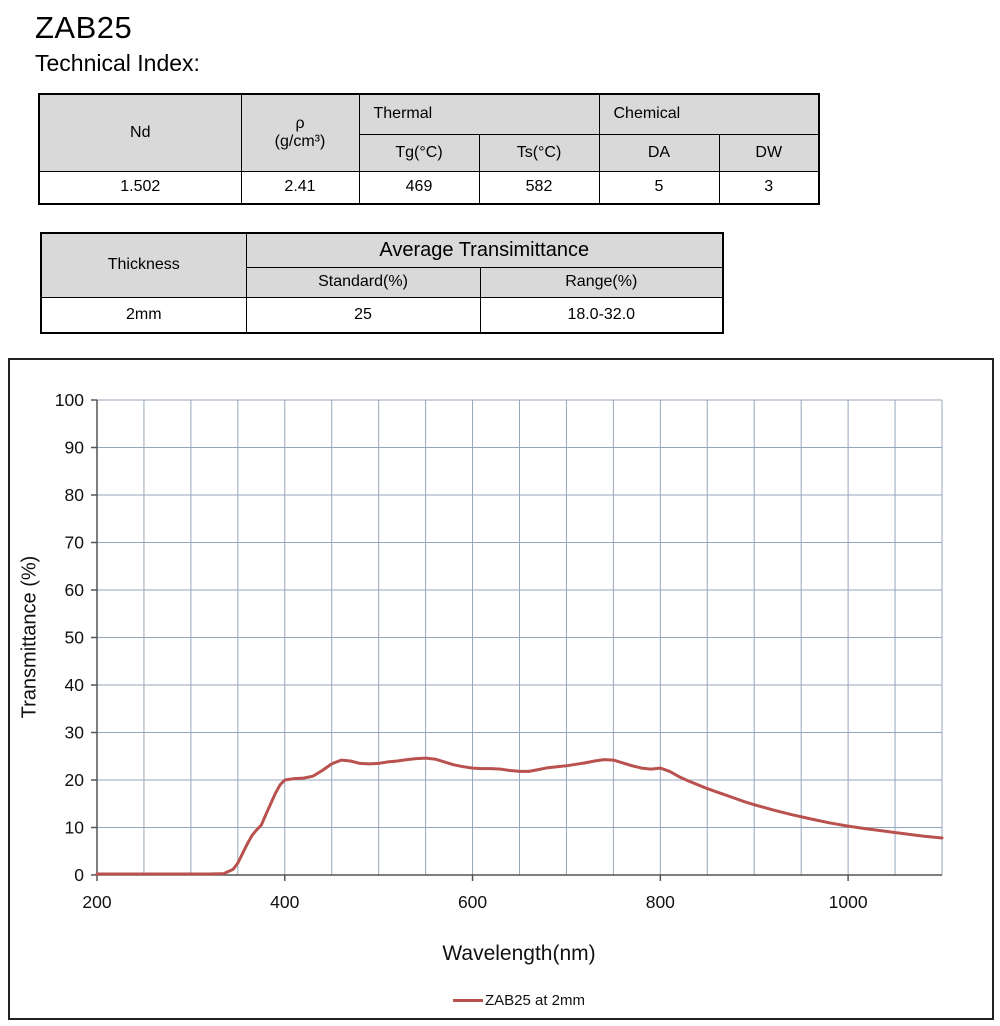  What do you see at coordinates (419, 187) in the screenshot?
I see `value-tg: 469` at bounding box center [419, 187].